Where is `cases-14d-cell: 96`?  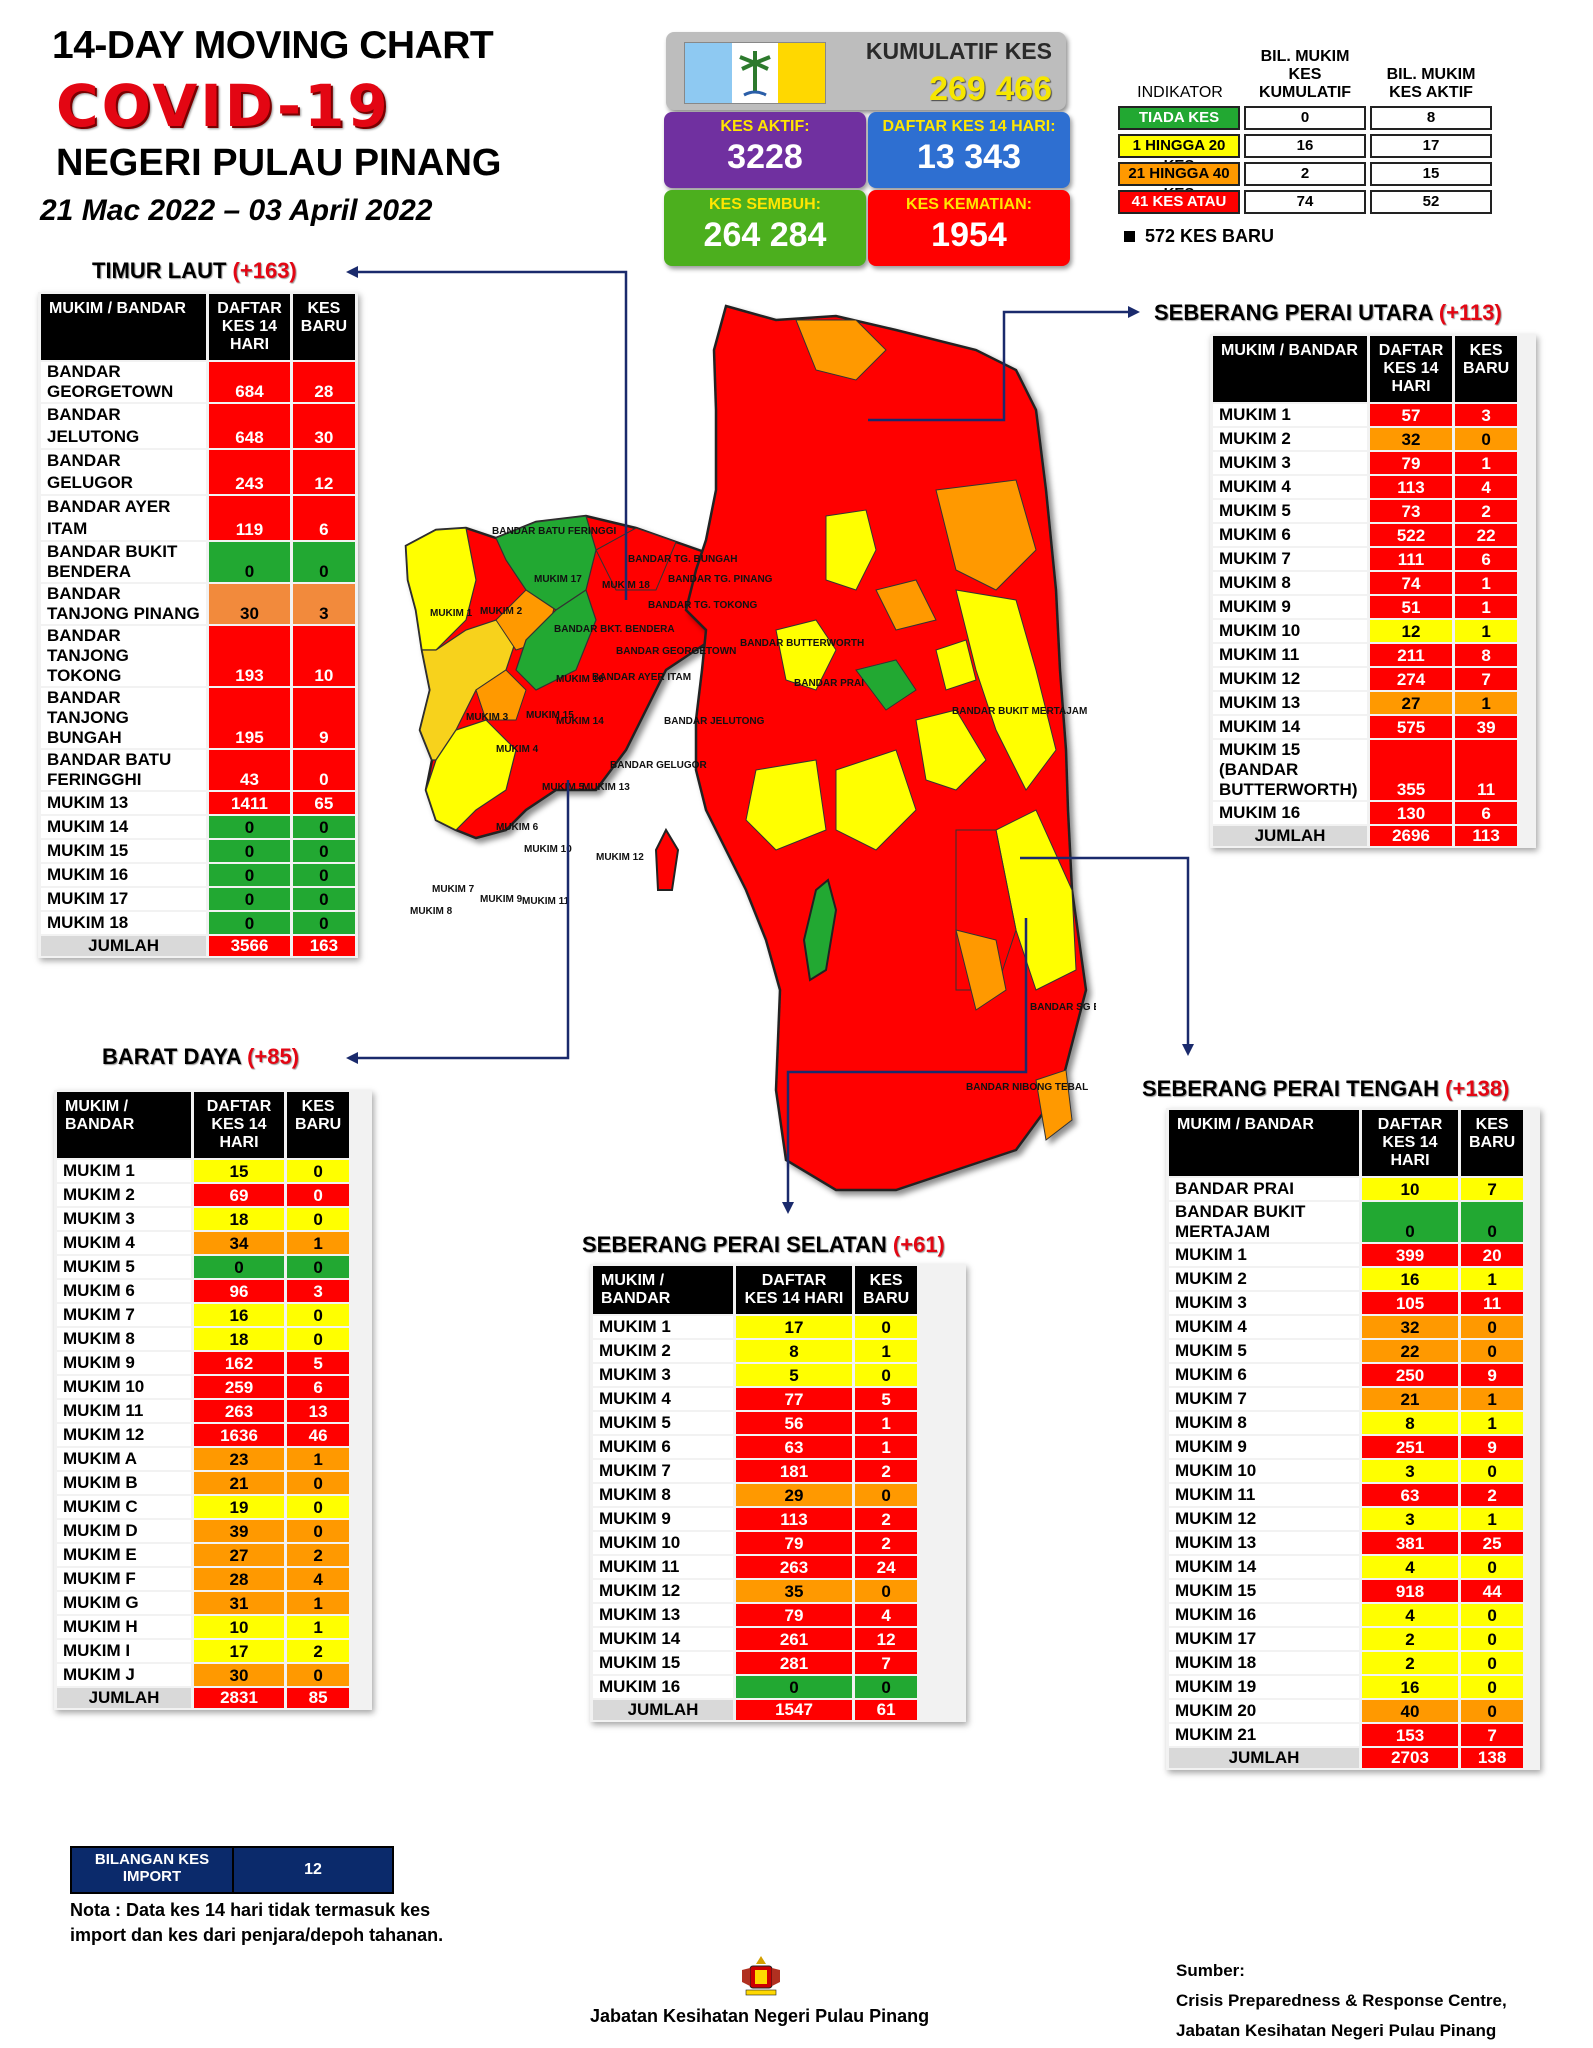
cases-14d-cell: 96 is located at coordinates (239, 1291).